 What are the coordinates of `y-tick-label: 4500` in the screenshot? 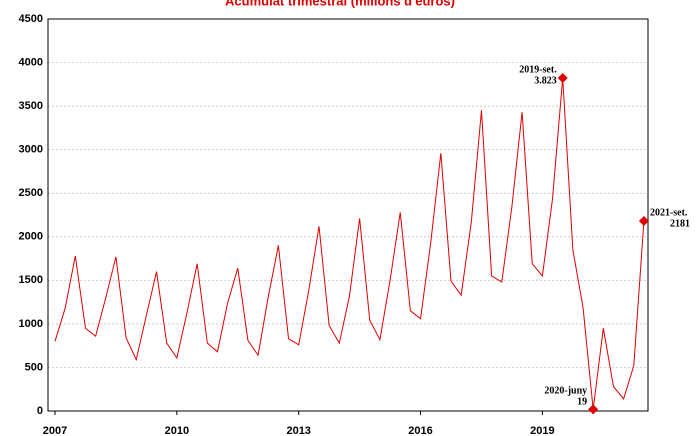 It's located at (31, 19).